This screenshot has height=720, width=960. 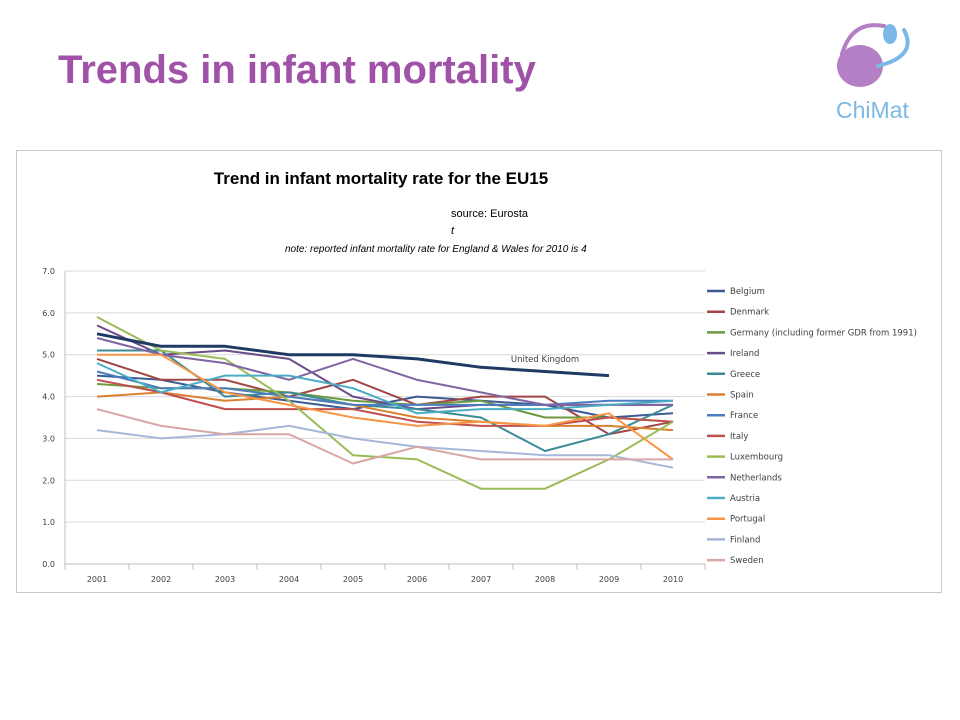 I want to click on series-line-finland, so click(x=385, y=446).